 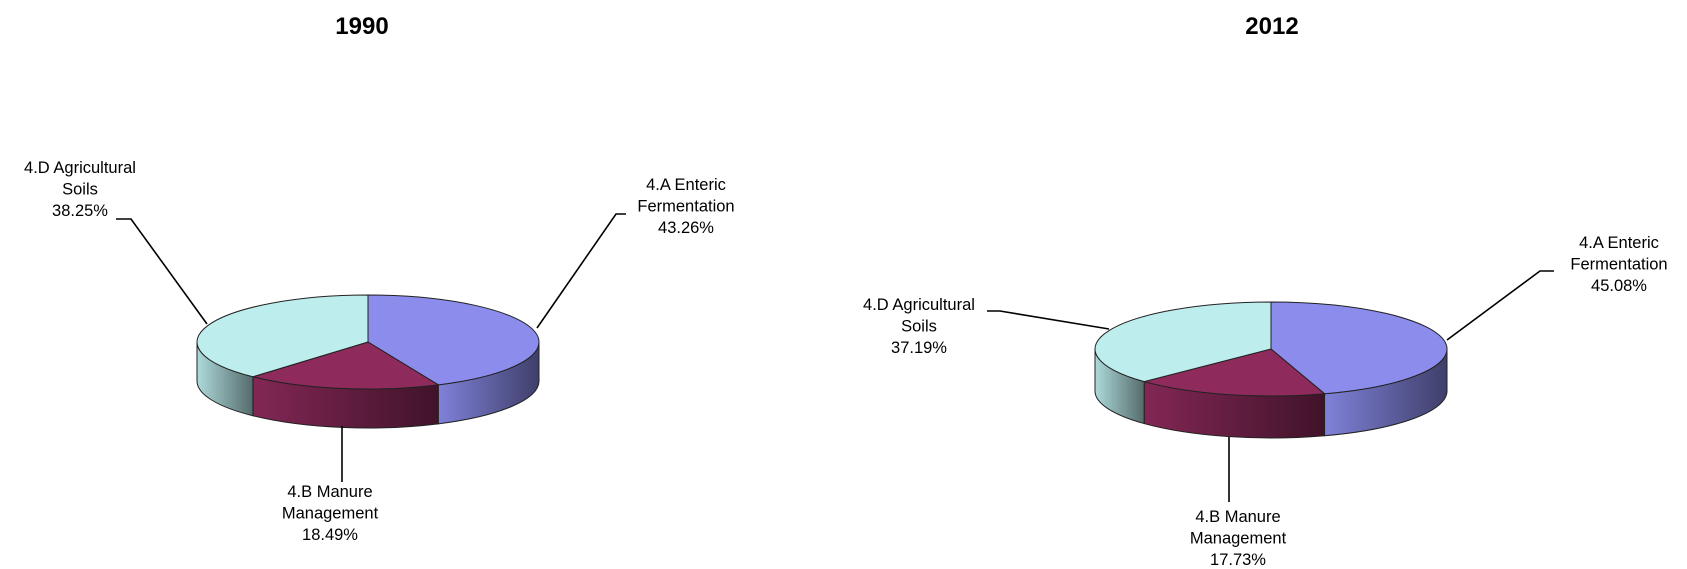 I want to click on slice-label-line: 17.73%, so click(x=1238, y=560).